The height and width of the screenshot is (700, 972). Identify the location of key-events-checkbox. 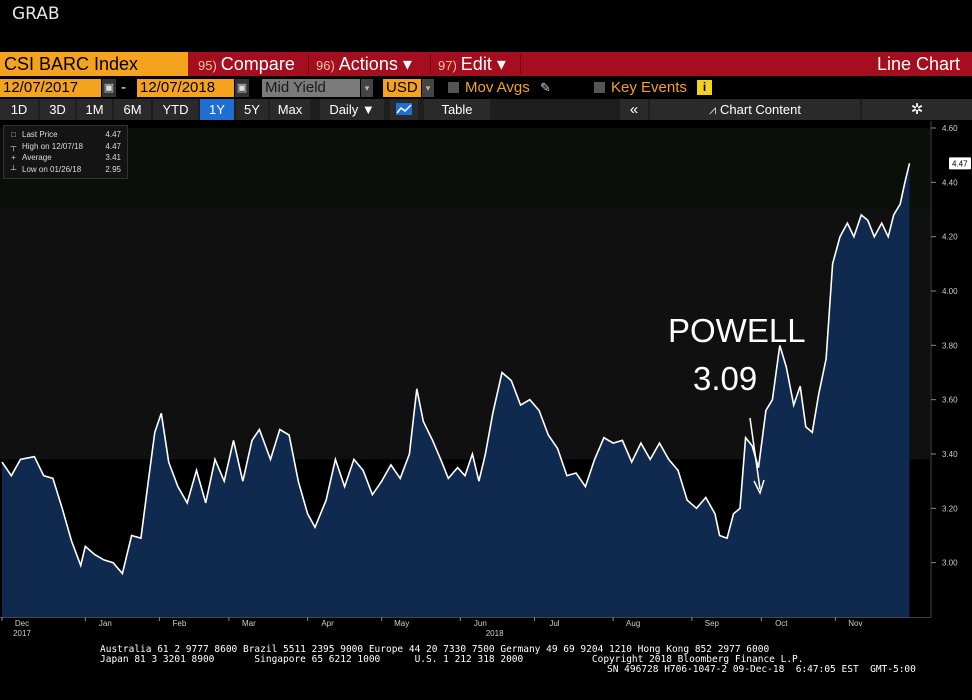
(599, 87).